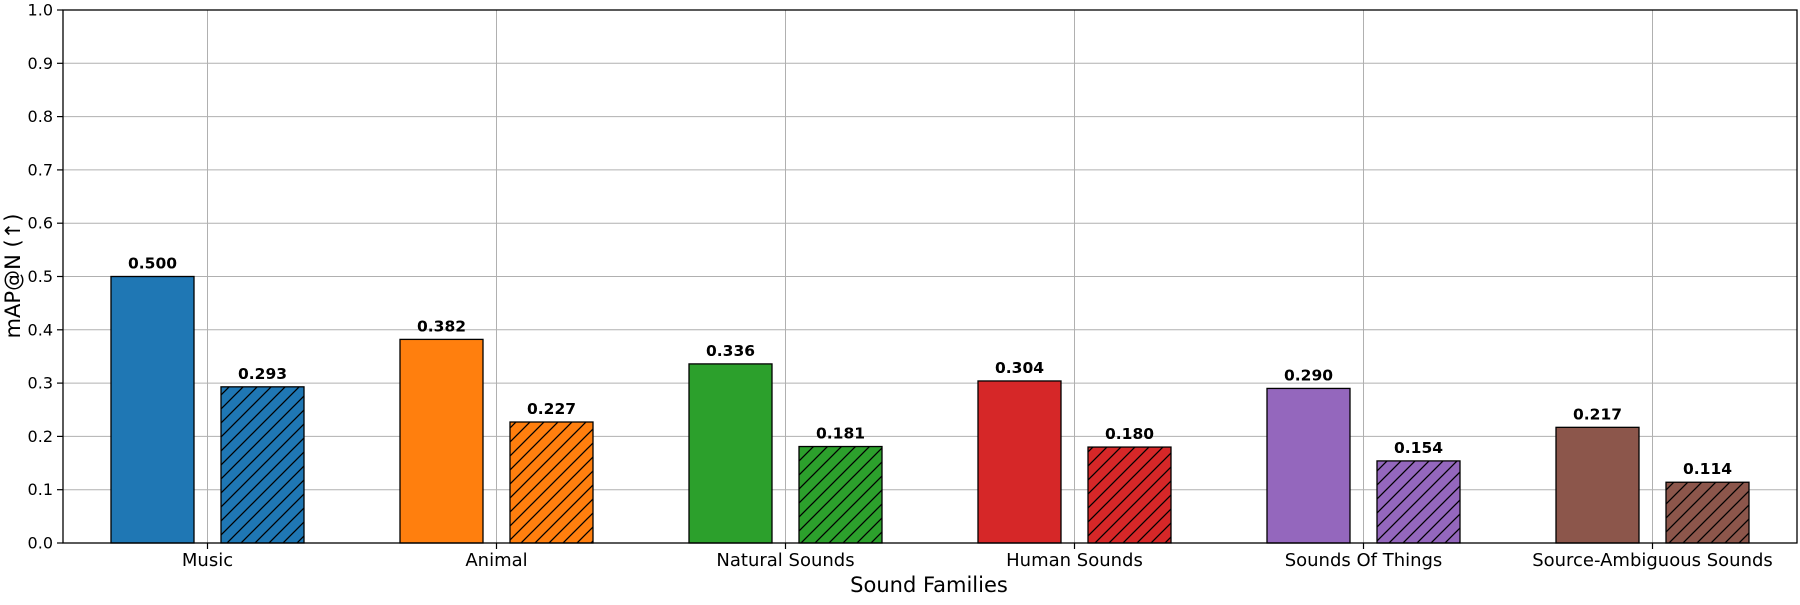 Image resolution: width=1800 pixels, height=605 pixels. Describe the element at coordinates (1129, 434) in the screenshot. I see `bar-value-label: 0.180` at that location.